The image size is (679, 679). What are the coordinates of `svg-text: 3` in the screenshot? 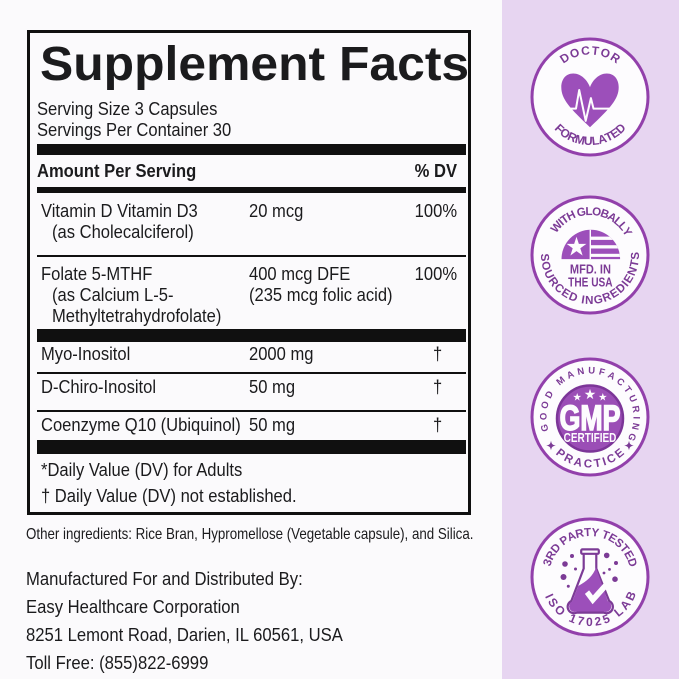 It's located at (548, 562).